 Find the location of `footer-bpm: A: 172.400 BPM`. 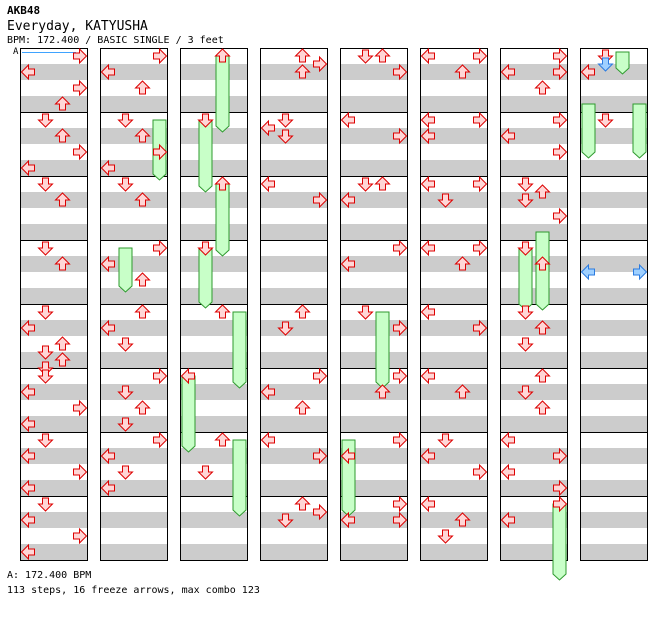

footer-bpm: A: 172.400 BPM is located at coordinates (49, 575).